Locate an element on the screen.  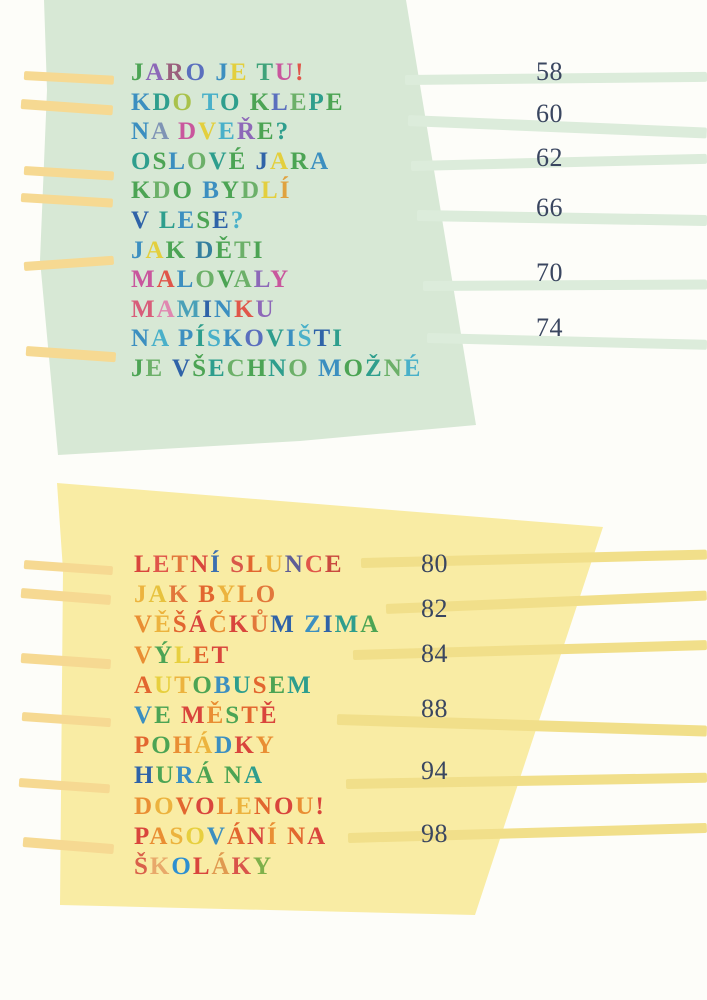
page-number: 58 is located at coordinates (549, 71).